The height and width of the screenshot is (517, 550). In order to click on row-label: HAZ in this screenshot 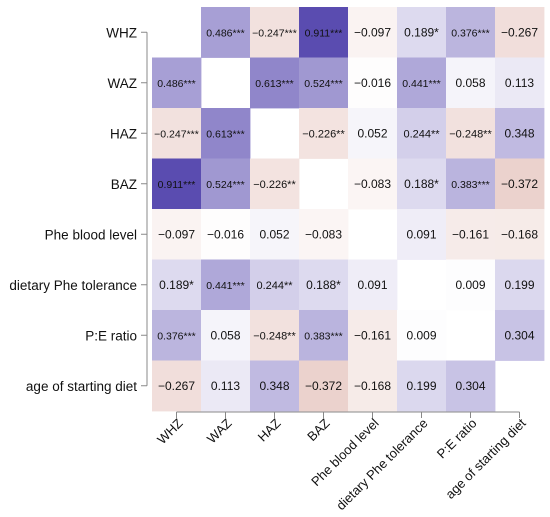, I will do `click(123, 133)`.